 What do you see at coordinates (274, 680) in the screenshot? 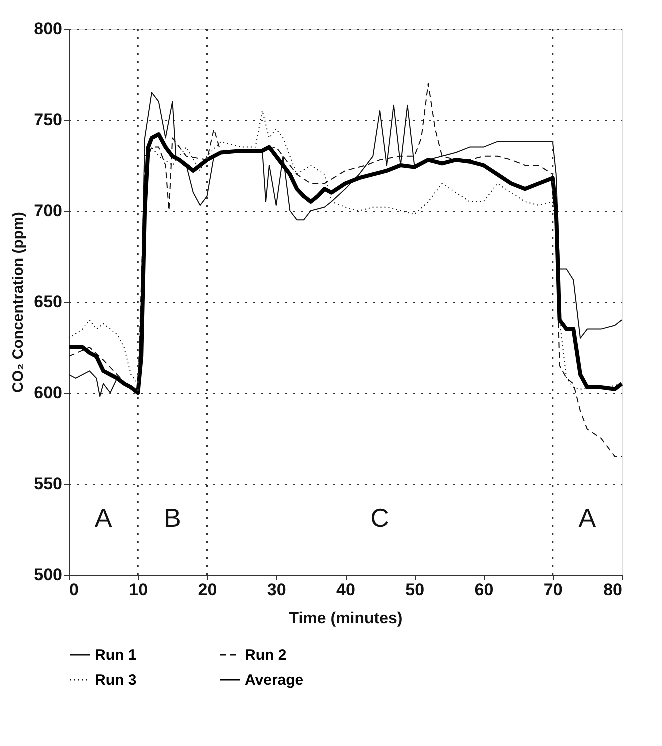
I see `legend-label: Average` at bounding box center [274, 680].